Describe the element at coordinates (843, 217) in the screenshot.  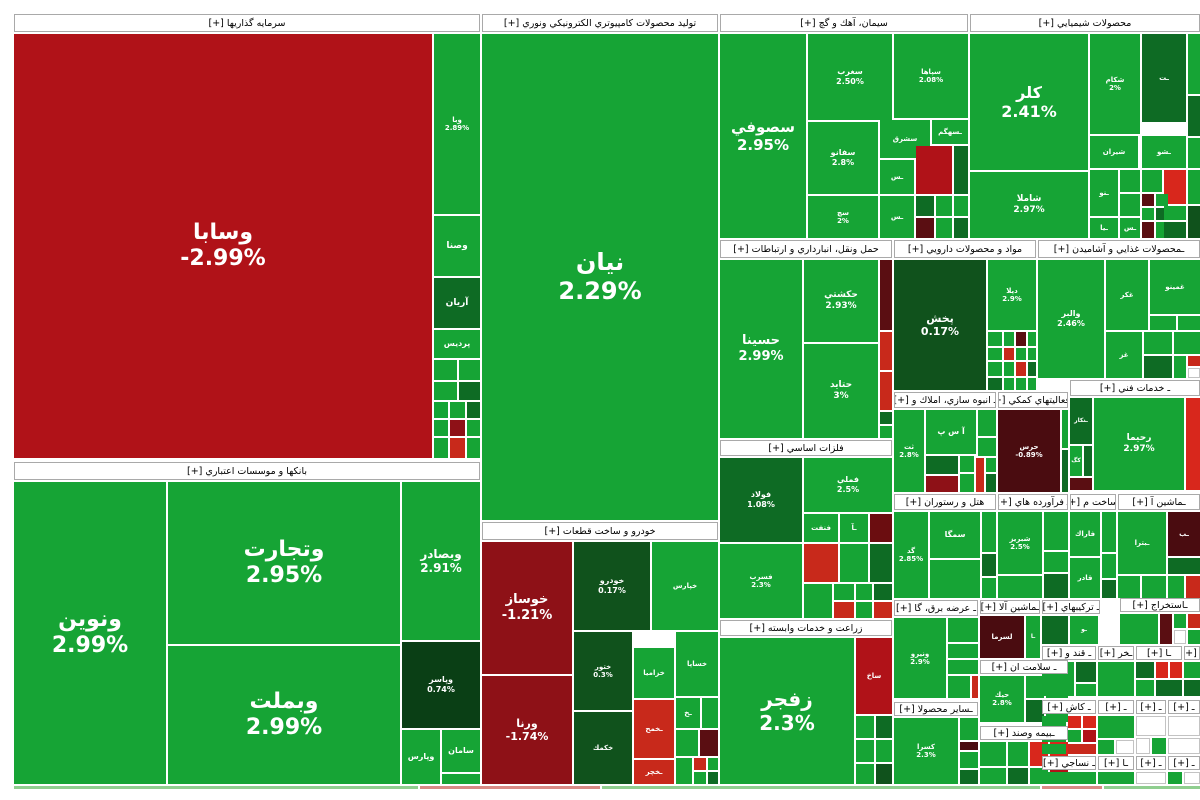
I see `stock-tile-cement-4: سچ 2%` at that location.